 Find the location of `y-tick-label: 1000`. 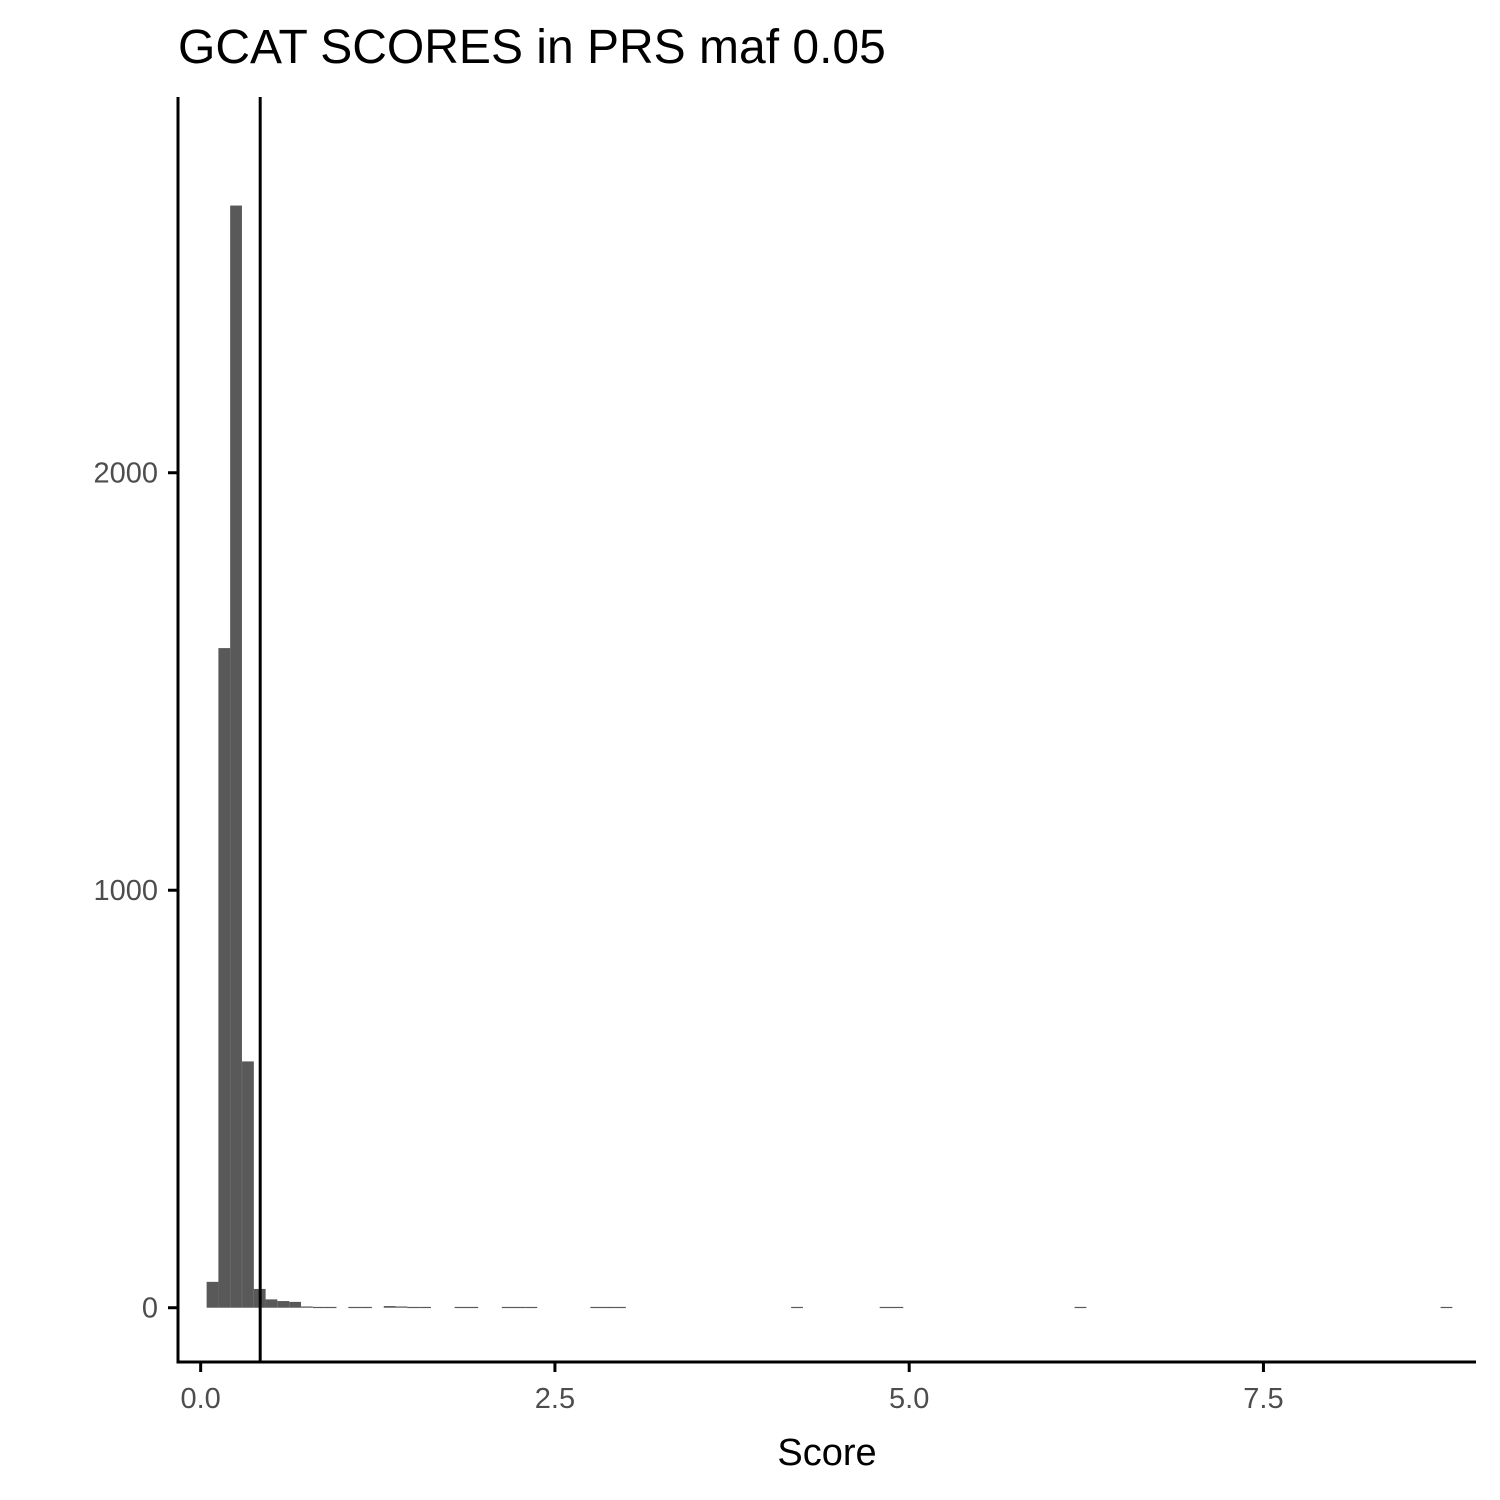

y-tick-label: 1000 is located at coordinates (125, 891).